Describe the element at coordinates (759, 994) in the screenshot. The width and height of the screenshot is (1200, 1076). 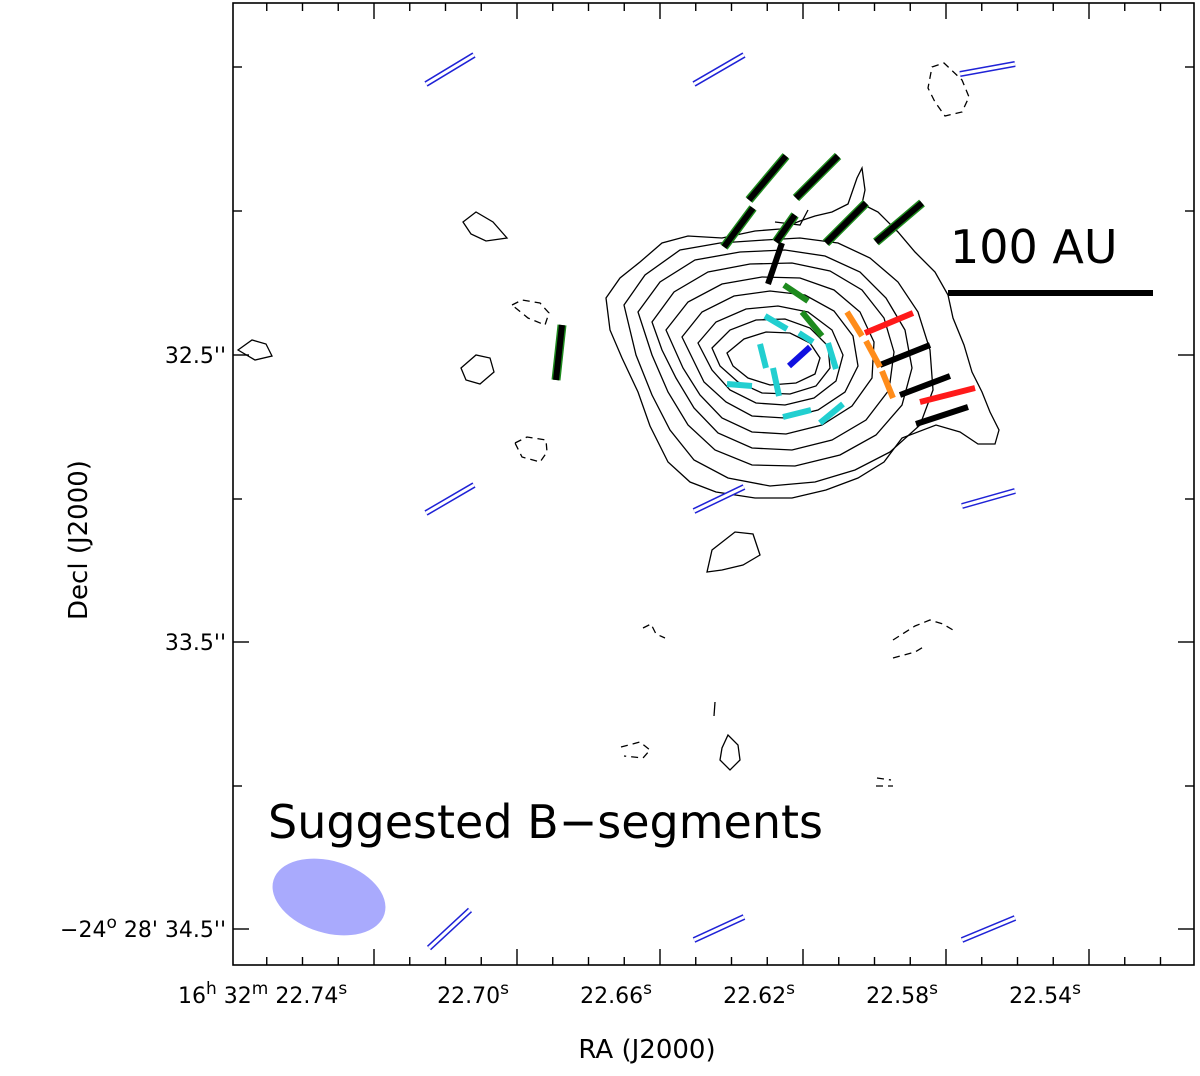
I see `x-tick-label: 22.62s` at that location.